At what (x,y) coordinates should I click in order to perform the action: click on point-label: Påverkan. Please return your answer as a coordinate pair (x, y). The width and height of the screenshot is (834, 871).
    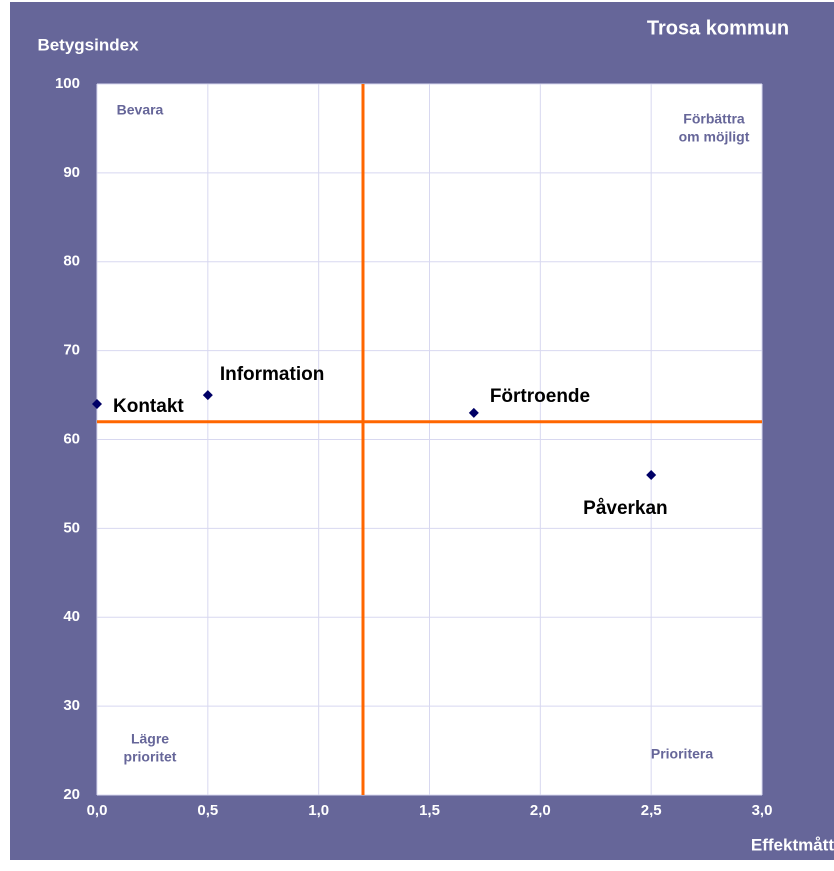
    Looking at the image, I should click on (625, 508).